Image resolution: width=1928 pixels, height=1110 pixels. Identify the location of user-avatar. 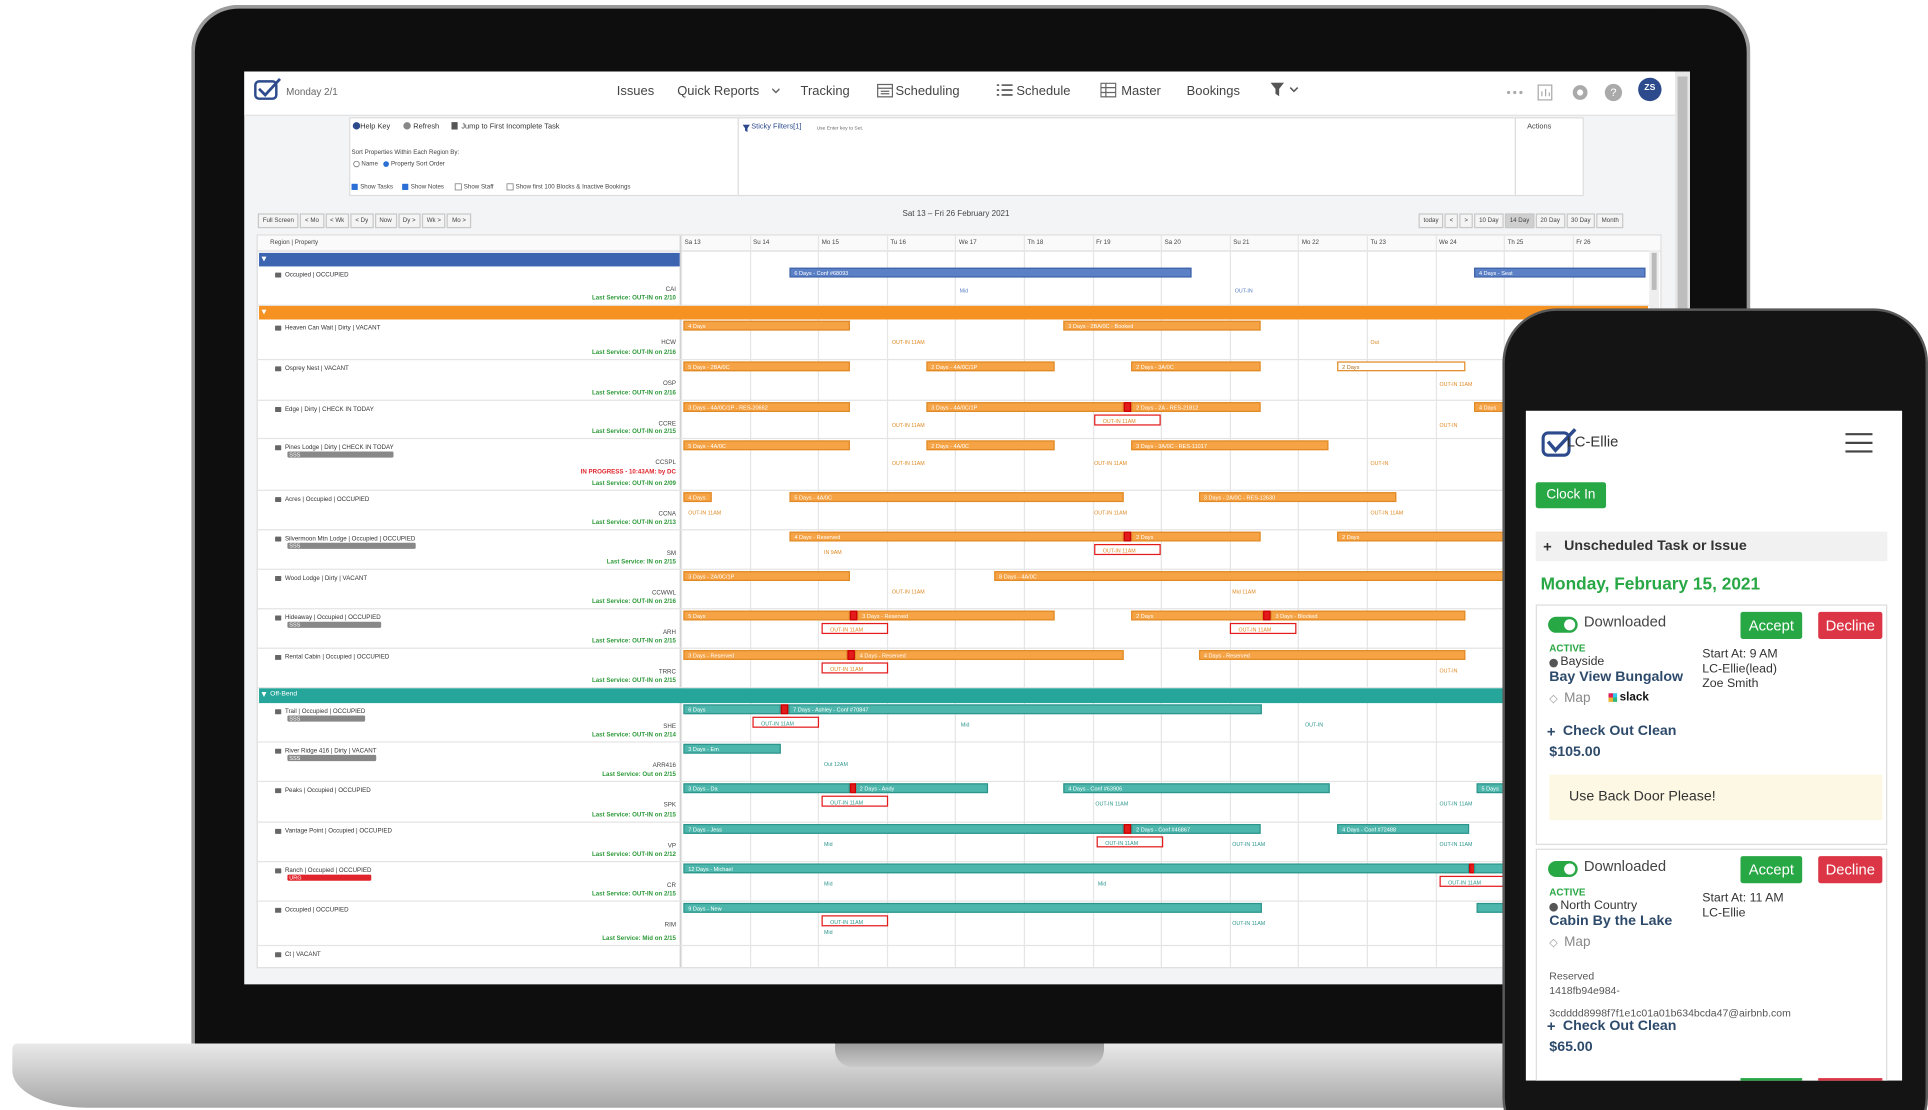
(1650, 89).